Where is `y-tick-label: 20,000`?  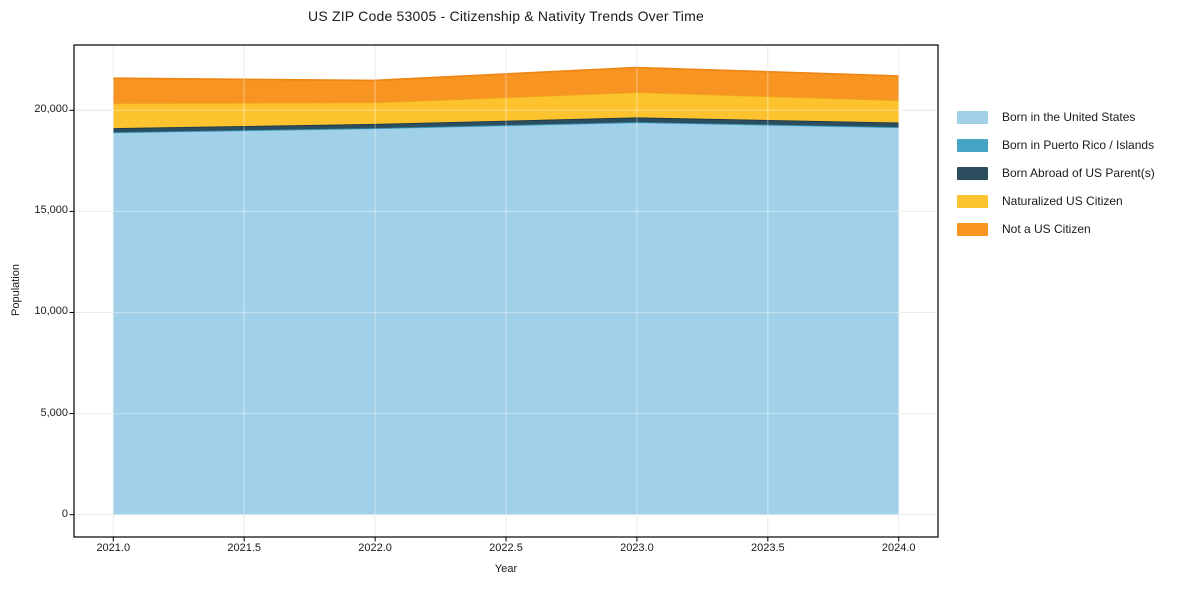
y-tick-label: 20,000 is located at coordinates (51, 109).